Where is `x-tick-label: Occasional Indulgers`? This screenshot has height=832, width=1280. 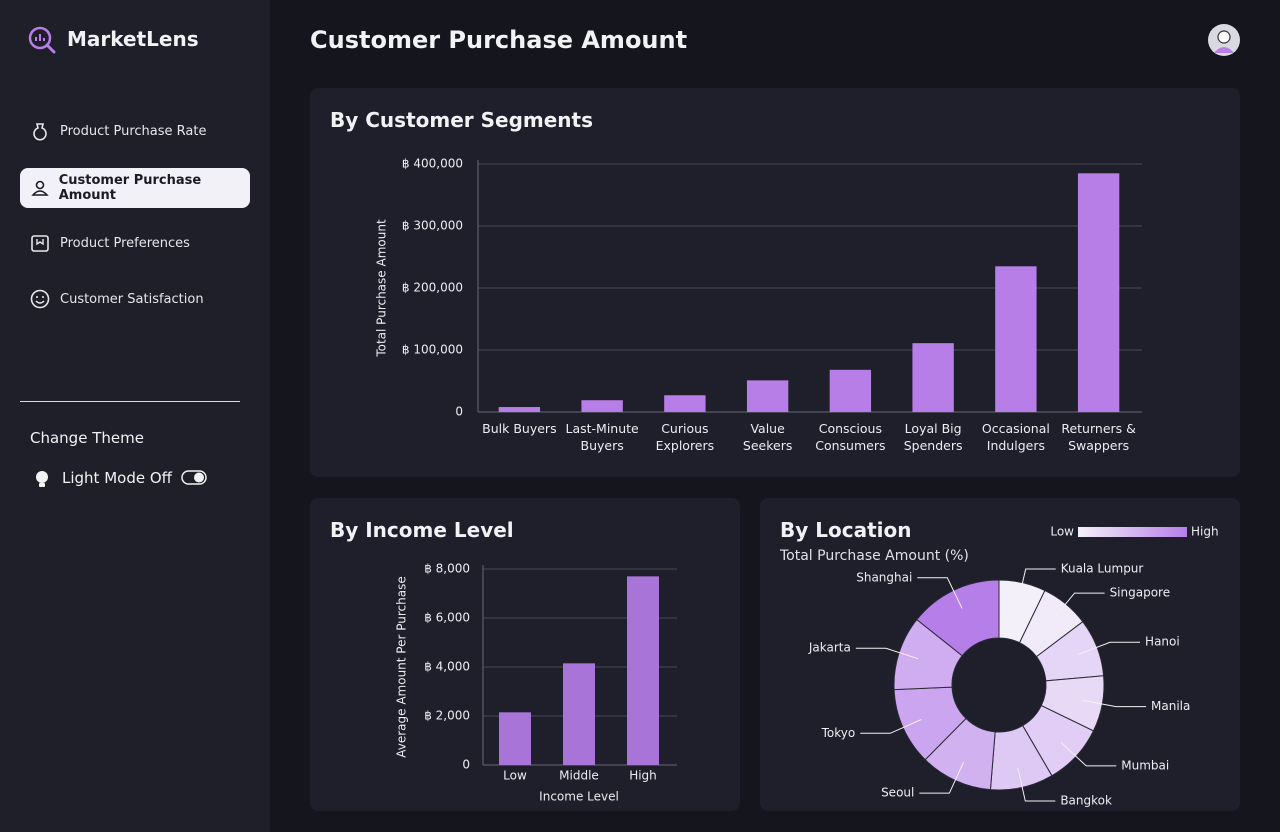
x-tick-label: Occasional Indulgers is located at coordinates (1015, 437).